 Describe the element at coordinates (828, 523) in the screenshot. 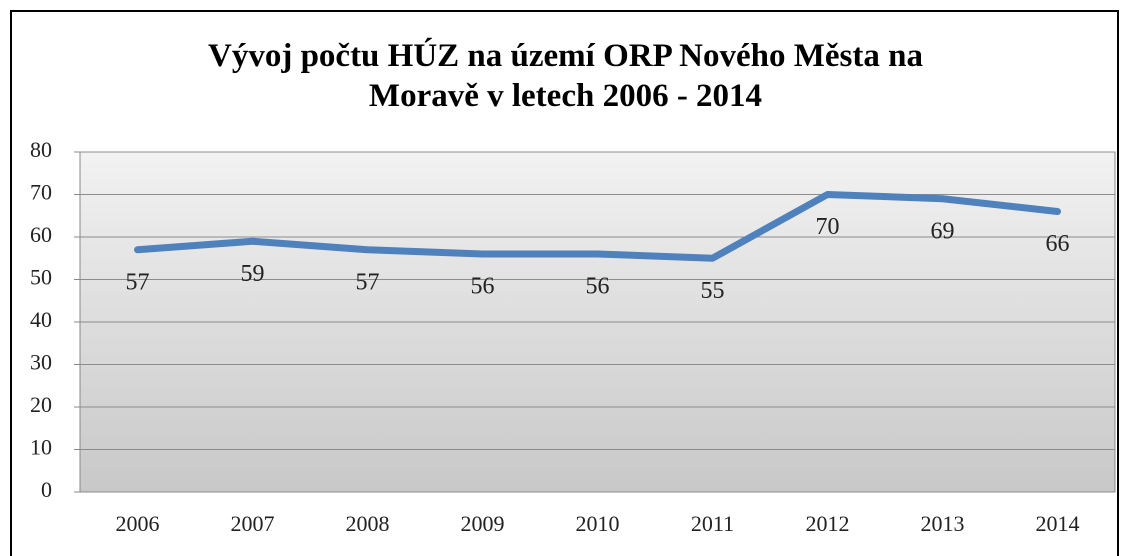

I see `x-tick-label: 2012` at that location.